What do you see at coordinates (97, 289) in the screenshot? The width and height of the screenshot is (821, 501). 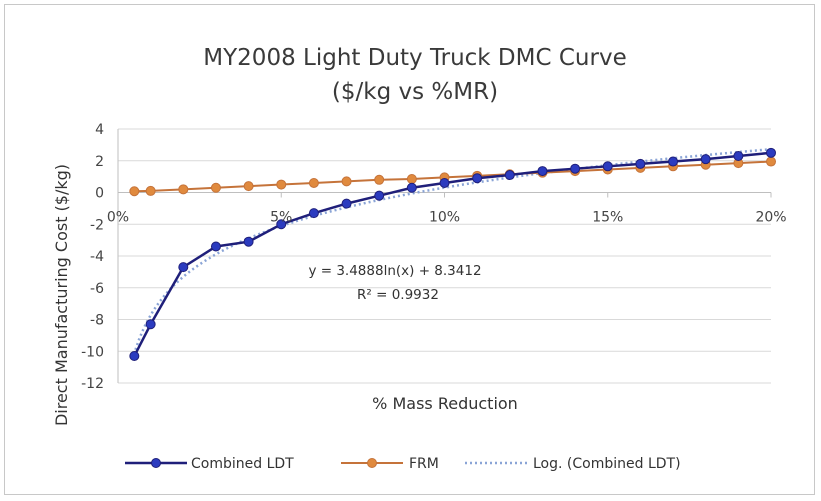 I see `y-tick-label: -6` at bounding box center [97, 289].